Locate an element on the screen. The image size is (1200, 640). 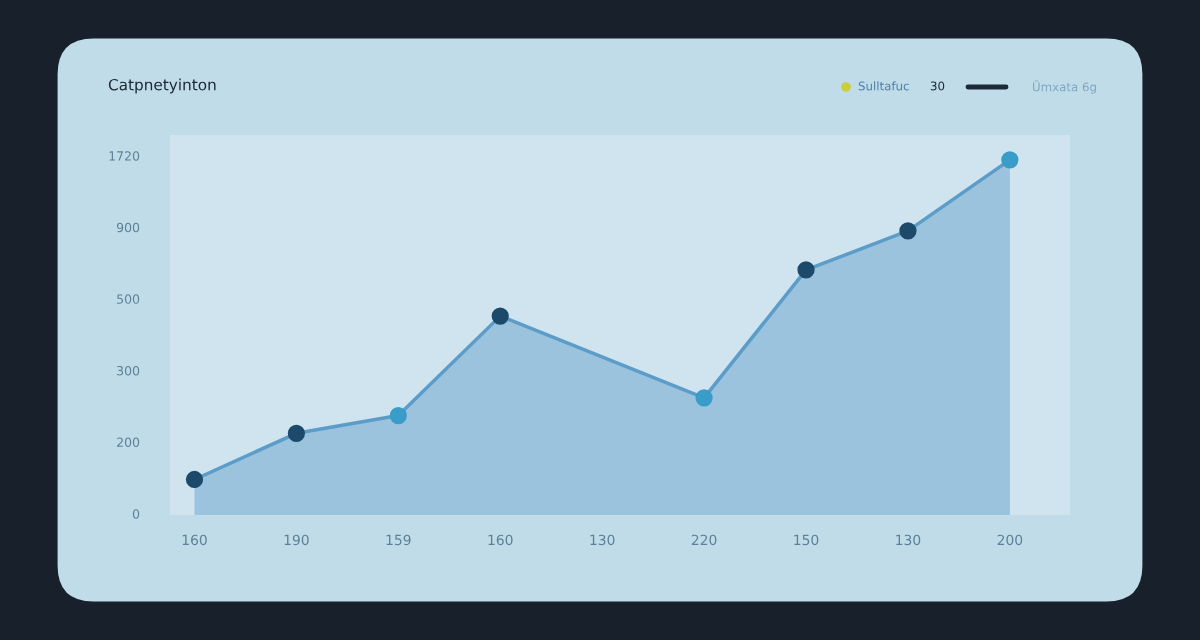
x-tick-label: 159 is located at coordinates (398, 540).